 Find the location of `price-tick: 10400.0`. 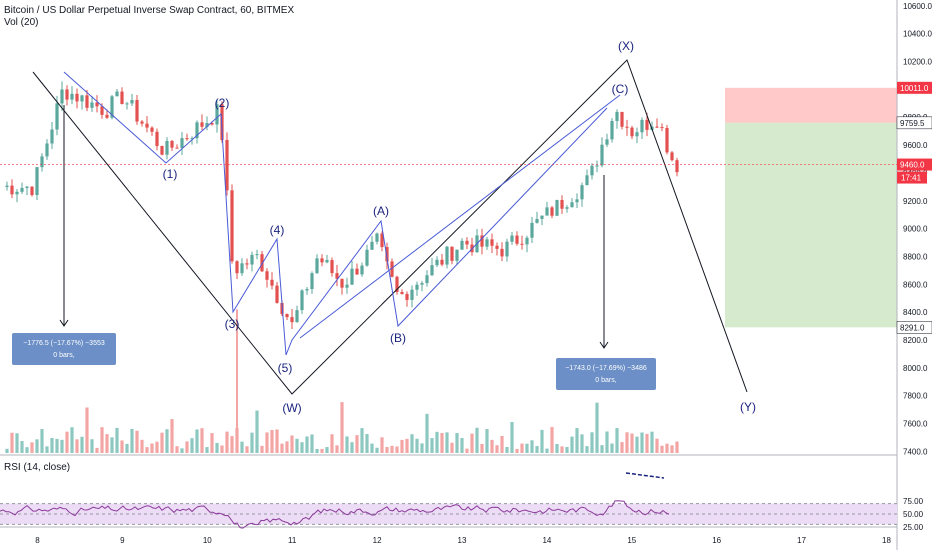

price-tick: 10400.0 is located at coordinates (917, 34).